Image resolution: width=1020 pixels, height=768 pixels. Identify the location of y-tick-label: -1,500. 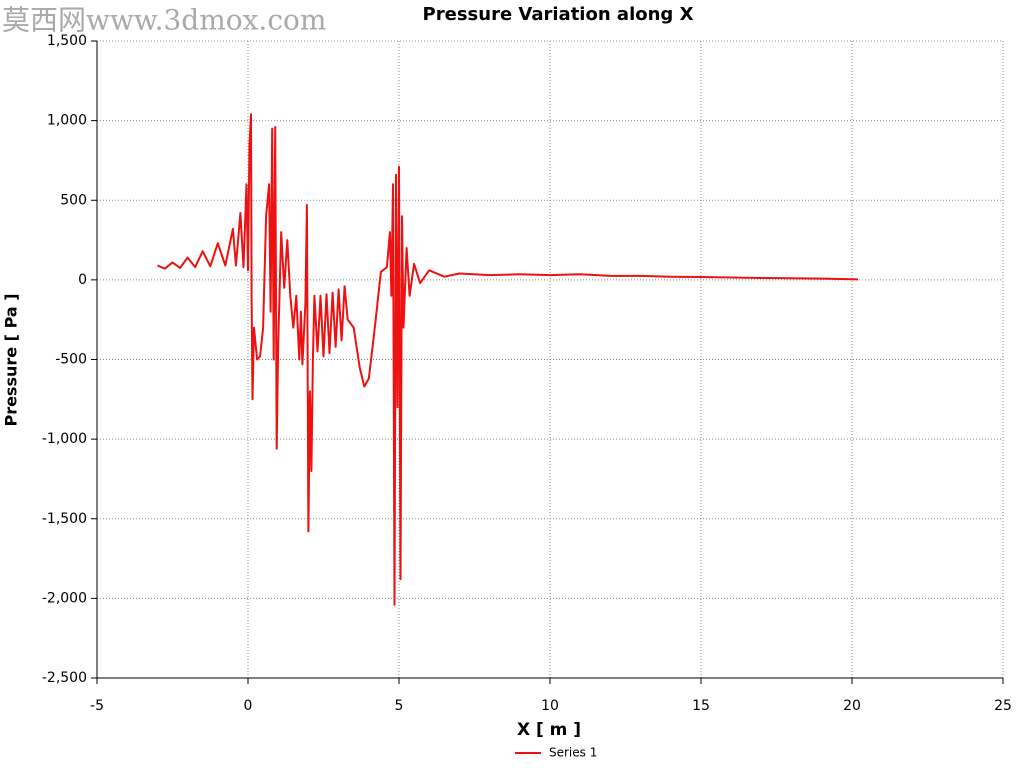
(64, 519).